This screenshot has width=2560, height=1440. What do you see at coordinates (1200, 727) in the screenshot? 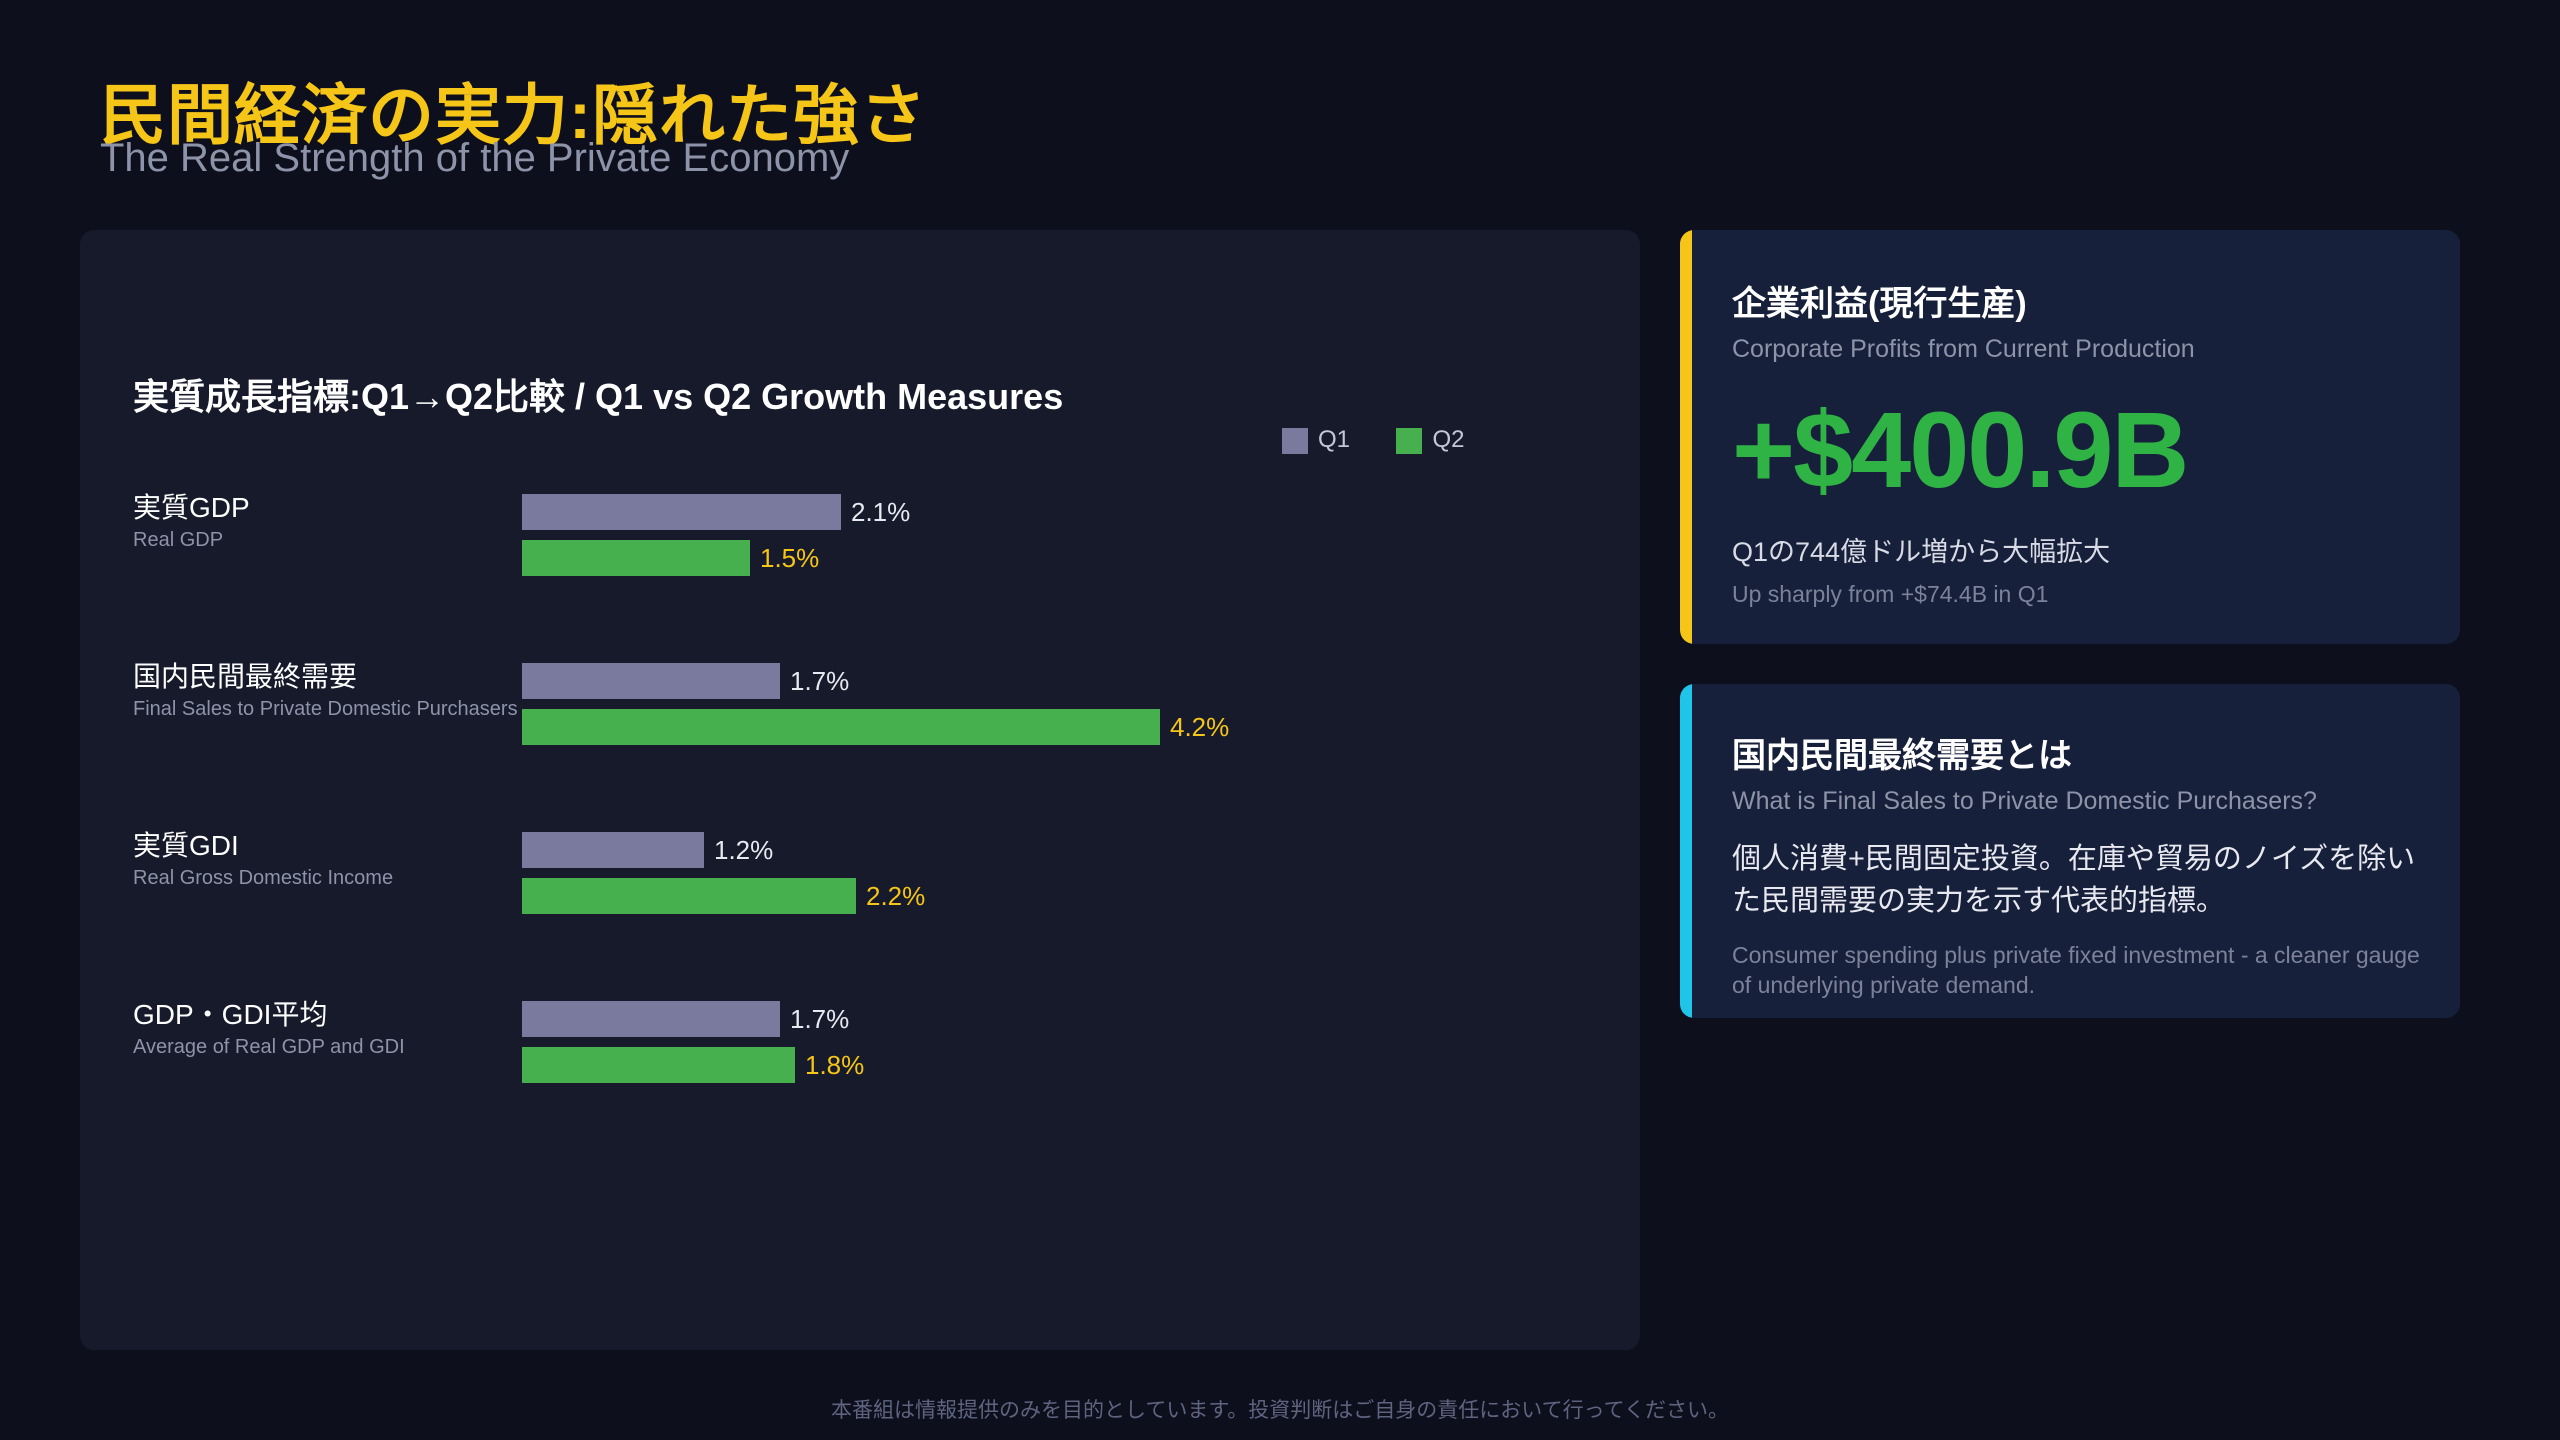
I see `bar-value-label-q2: 4.2%` at bounding box center [1200, 727].